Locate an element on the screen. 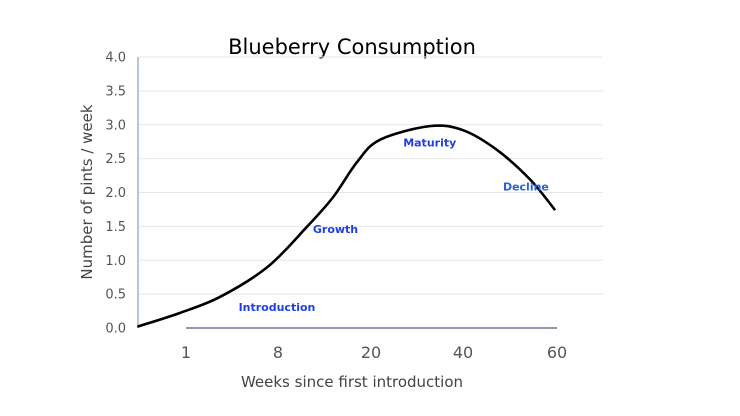 Image resolution: width=740 pixels, height=416 pixels. phase-label-growth: Growth is located at coordinates (335, 229).